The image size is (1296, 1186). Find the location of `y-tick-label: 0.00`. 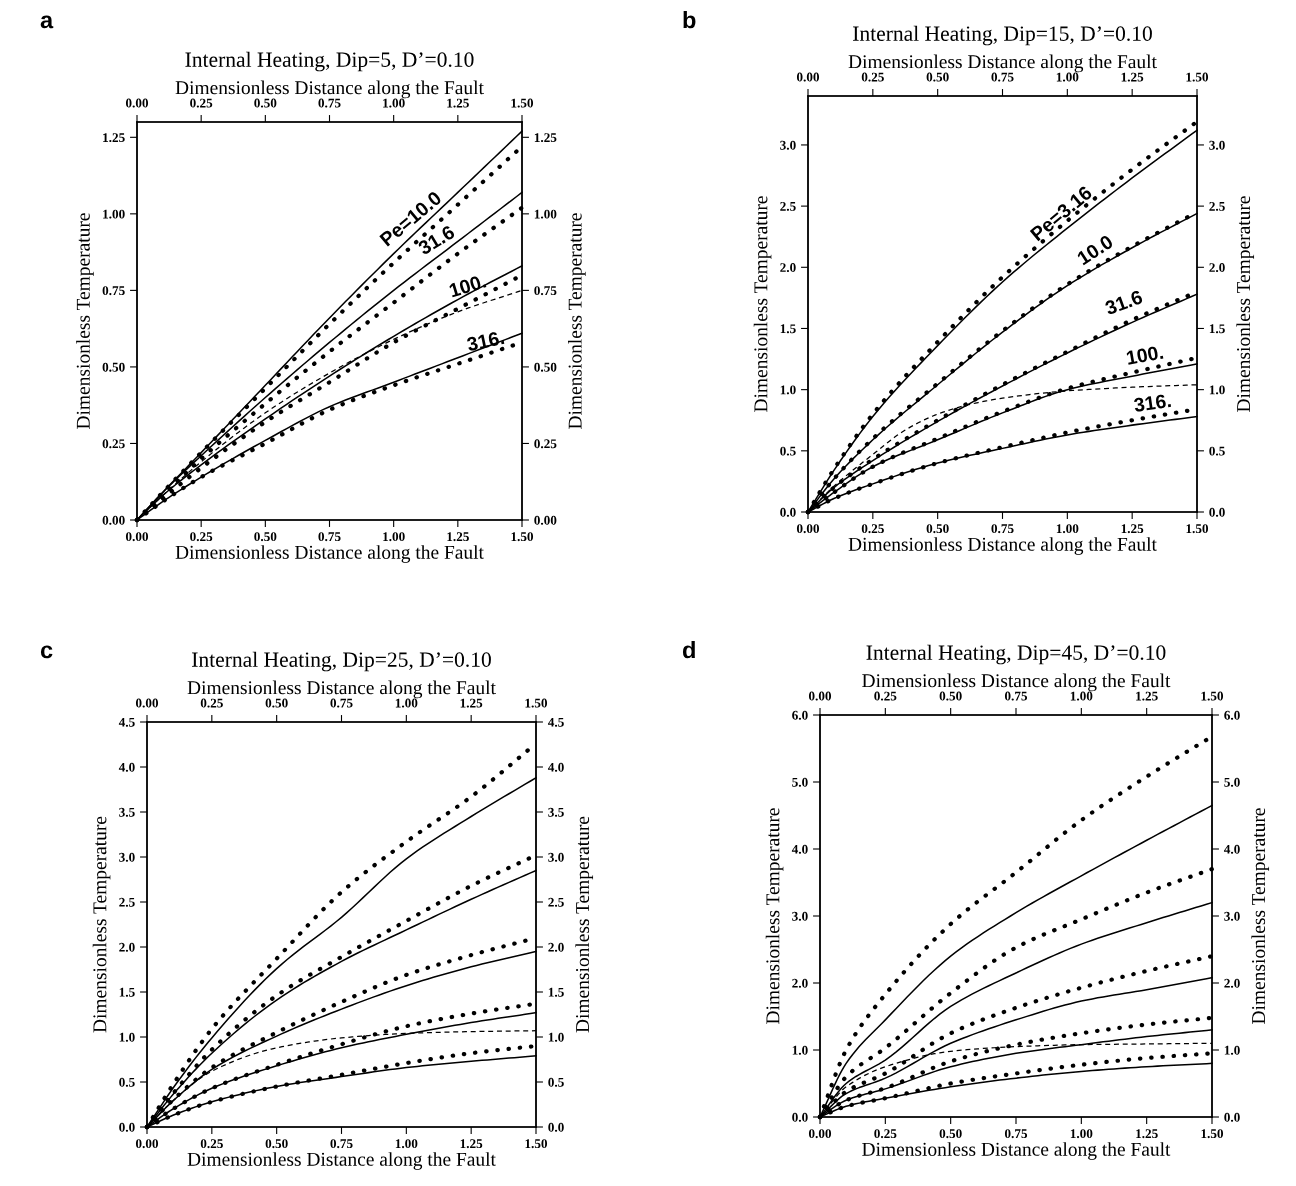

y-tick-label: 0.00 is located at coordinates (113, 520).